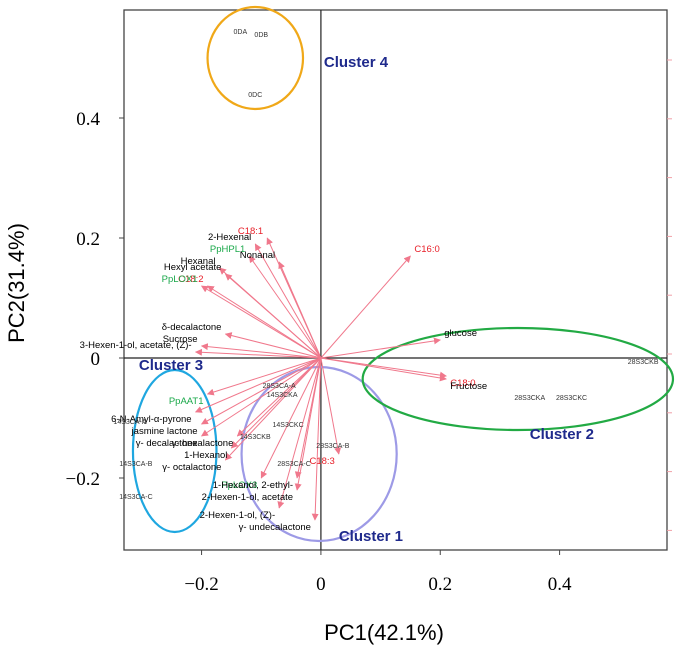  I want to click on variable-label: Hexyl acetate, so click(193, 267).